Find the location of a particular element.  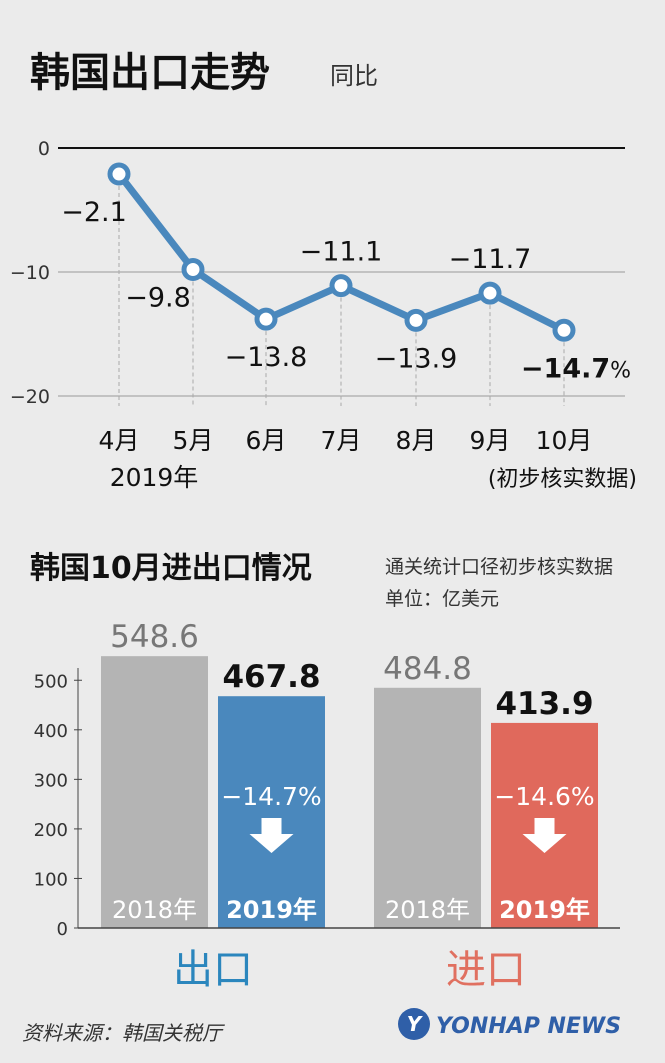

data-label: −13.9 is located at coordinates (416, 358).